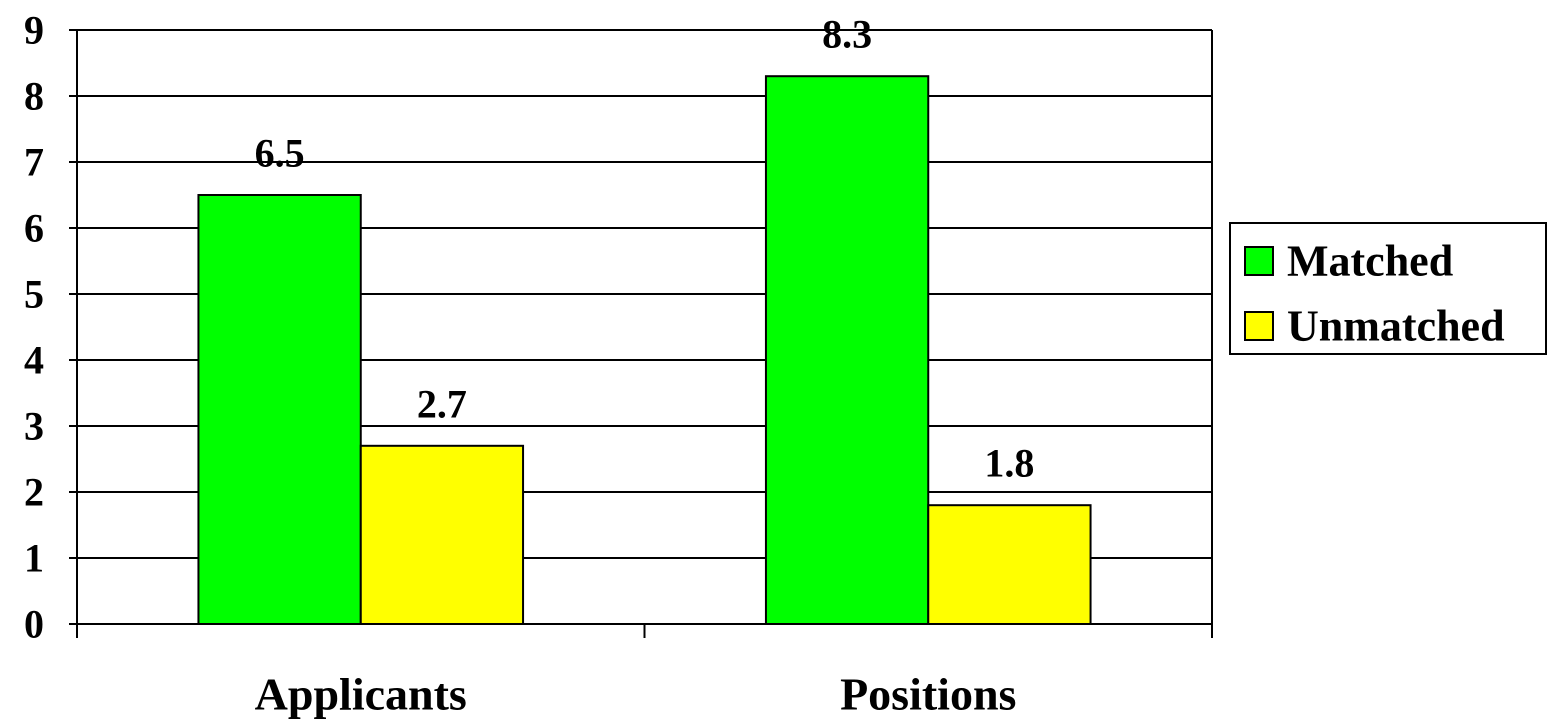 The width and height of the screenshot is (1551, 720). I want to click on y-tick-label: 2, so click(34, 492).